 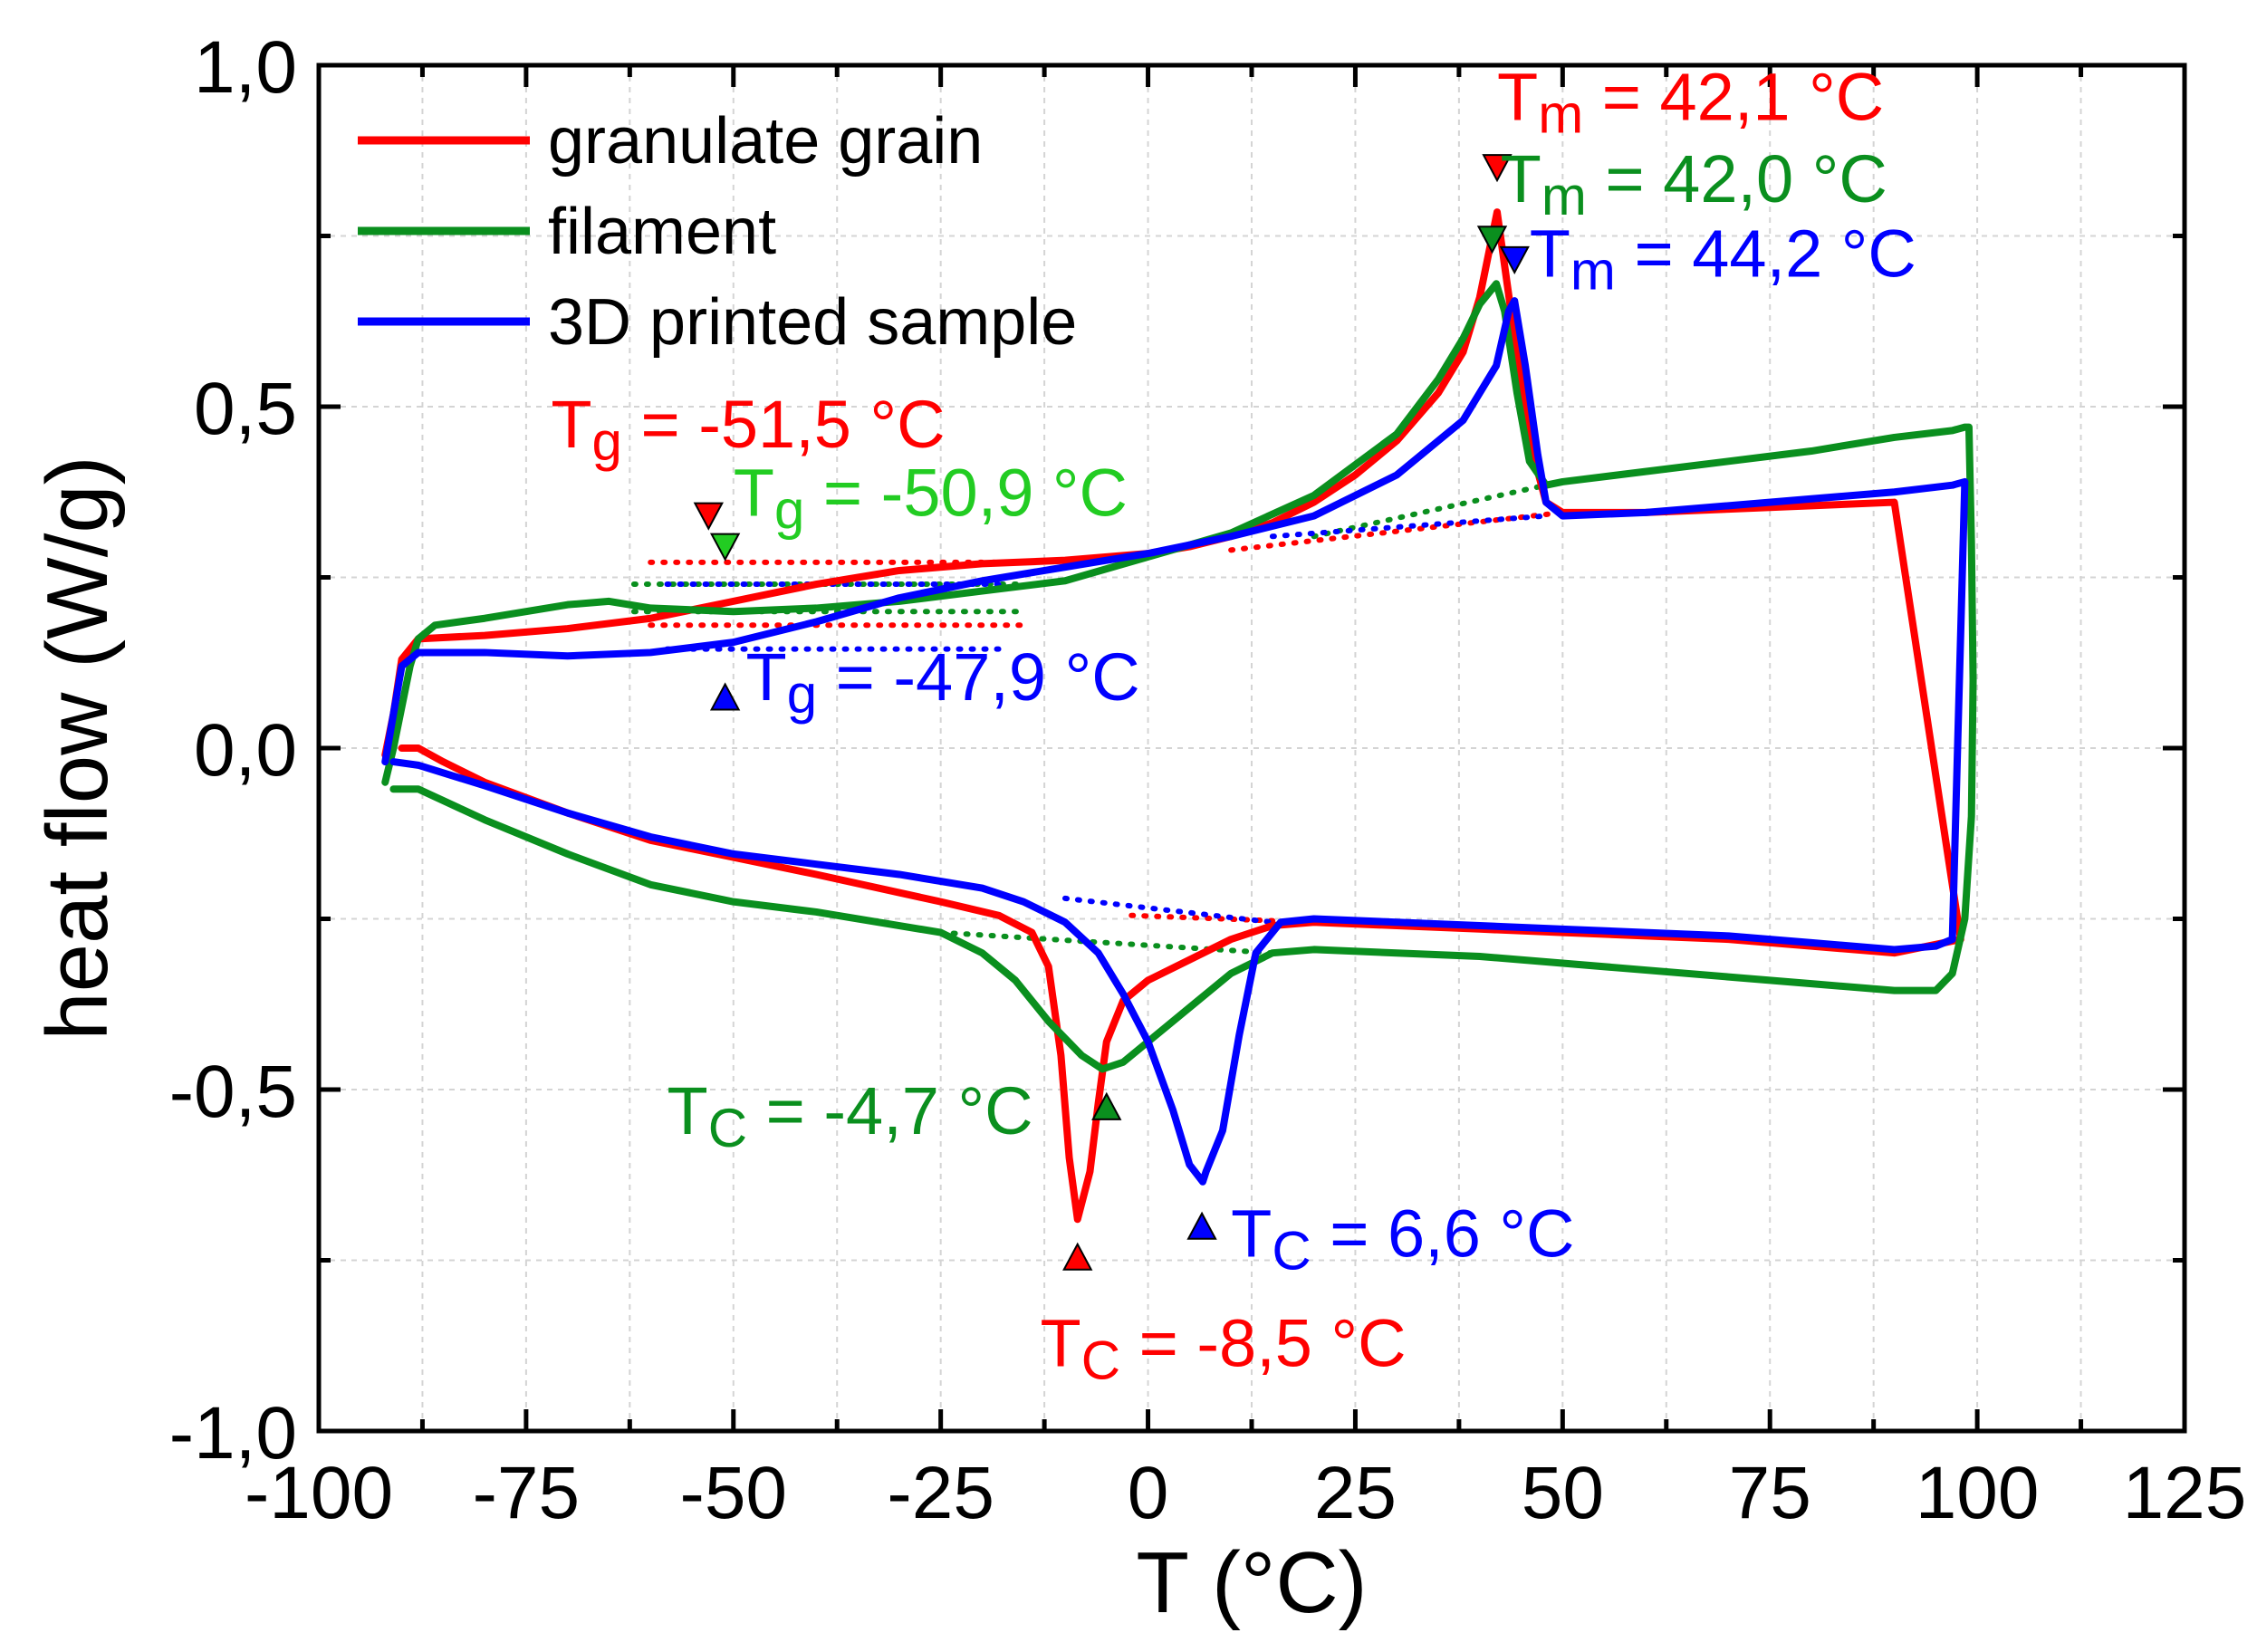 What do you see at coordinates (812, 322) in the screenshot?
I see `legend-label: 3D printed sample` at bounding box center [812, 322].